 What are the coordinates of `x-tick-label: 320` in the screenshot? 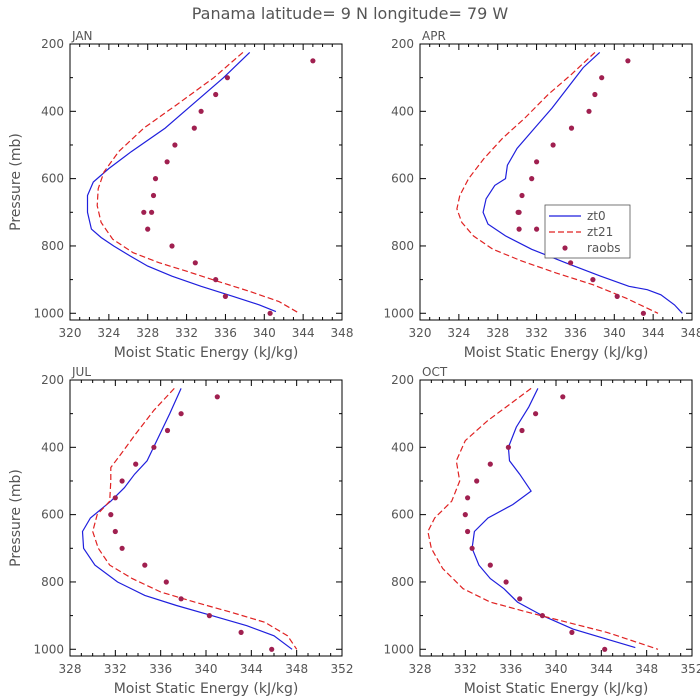 It's located at (420, 333).